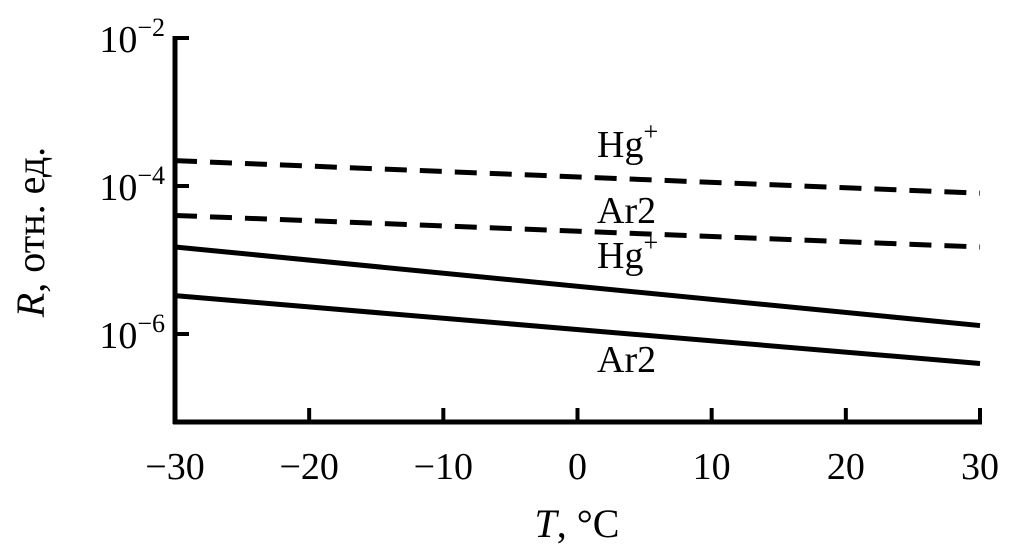 The width and height of the screenshot is (1012, 559). Describe the element at coordinates (30, 305) in the screenshot. I see `y-axis-title-var: R` at that location.